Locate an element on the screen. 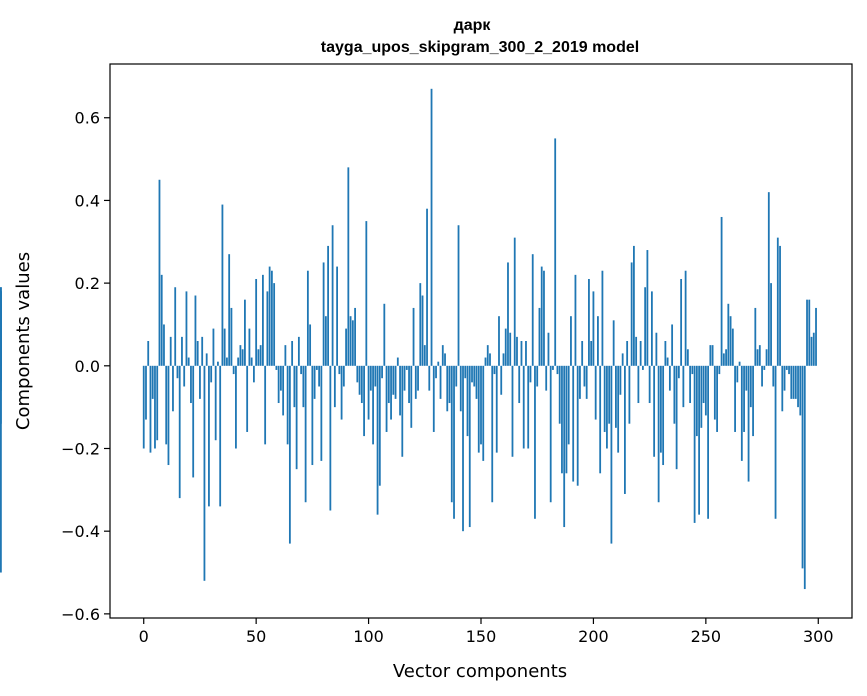  y-axis: −0.6 −0.4 −0.2 0.0 0.2 0.4 0.6 is located at coordinates (85, 366).